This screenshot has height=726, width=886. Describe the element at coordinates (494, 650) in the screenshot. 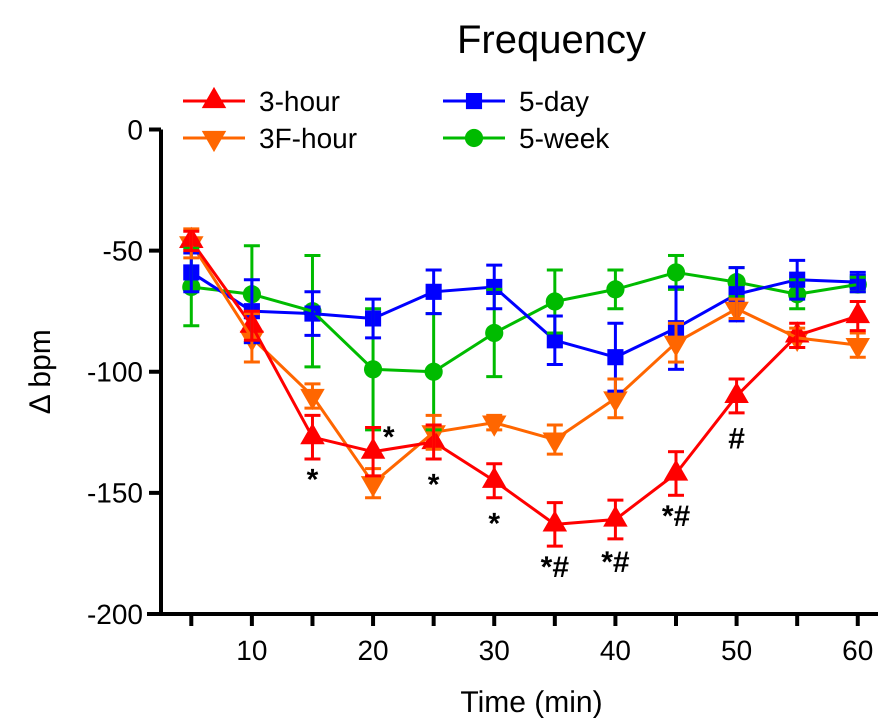

I see `x-tick-label: 30` at that location.